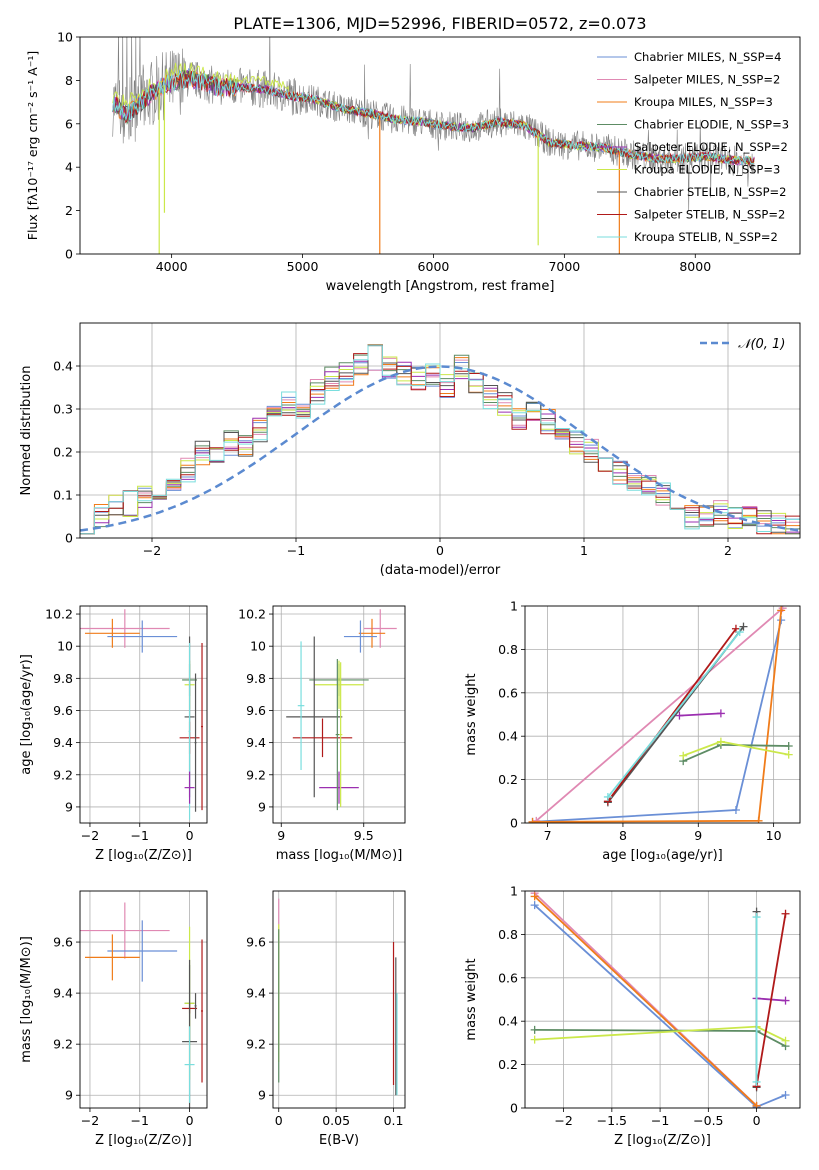 The image size is (819, 1170). I want to click on x-axis-label: (data-model)/error, so click(440, 570).